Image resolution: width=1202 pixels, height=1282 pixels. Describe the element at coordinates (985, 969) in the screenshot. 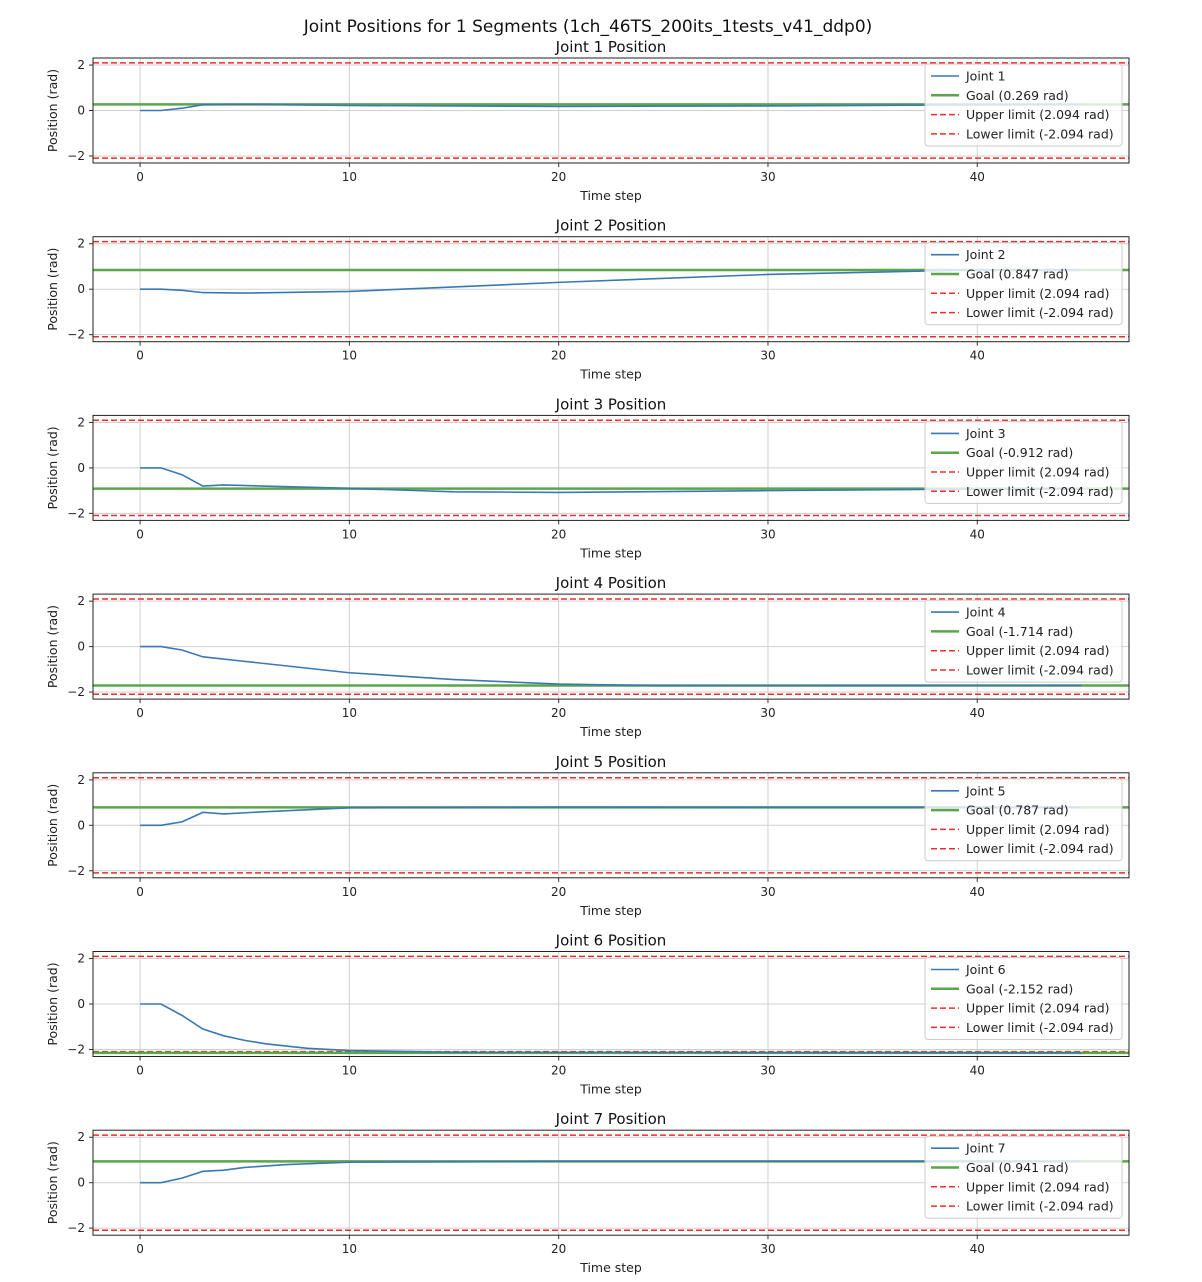

I see `legend-entry: Joint 6` at that location.